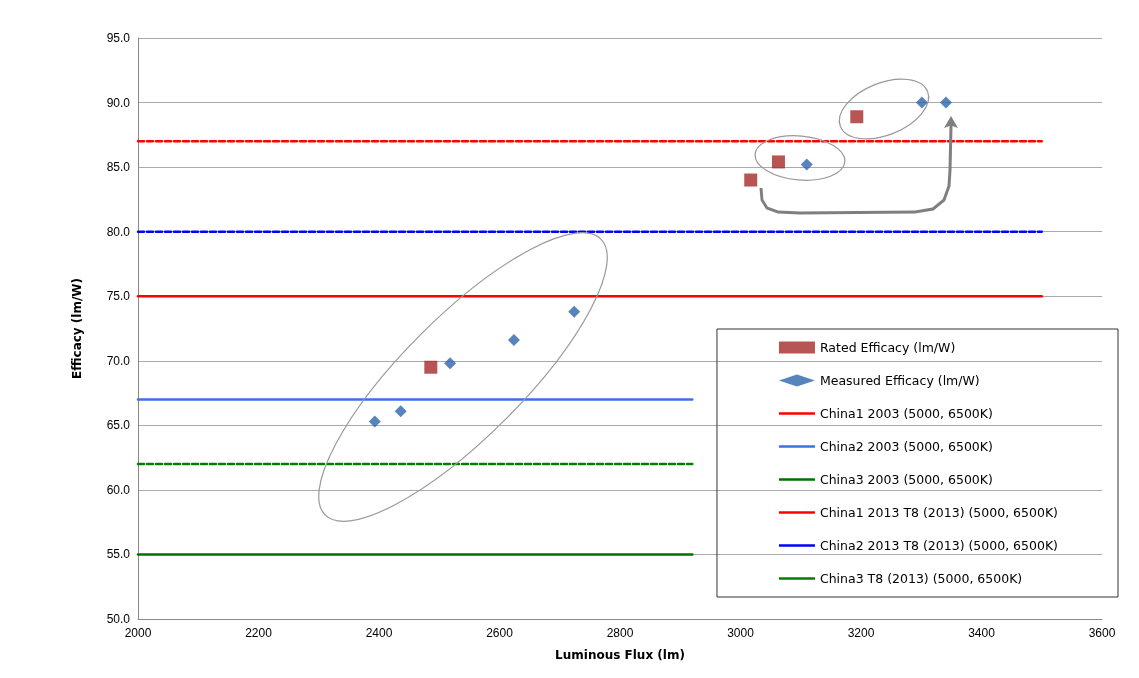 This screenshot has height=678, width=1139. What do you see at coordinates (118, 231) in the screenshot?
I see `y-tick-label: 80.0` at bounding box center [118, 231].